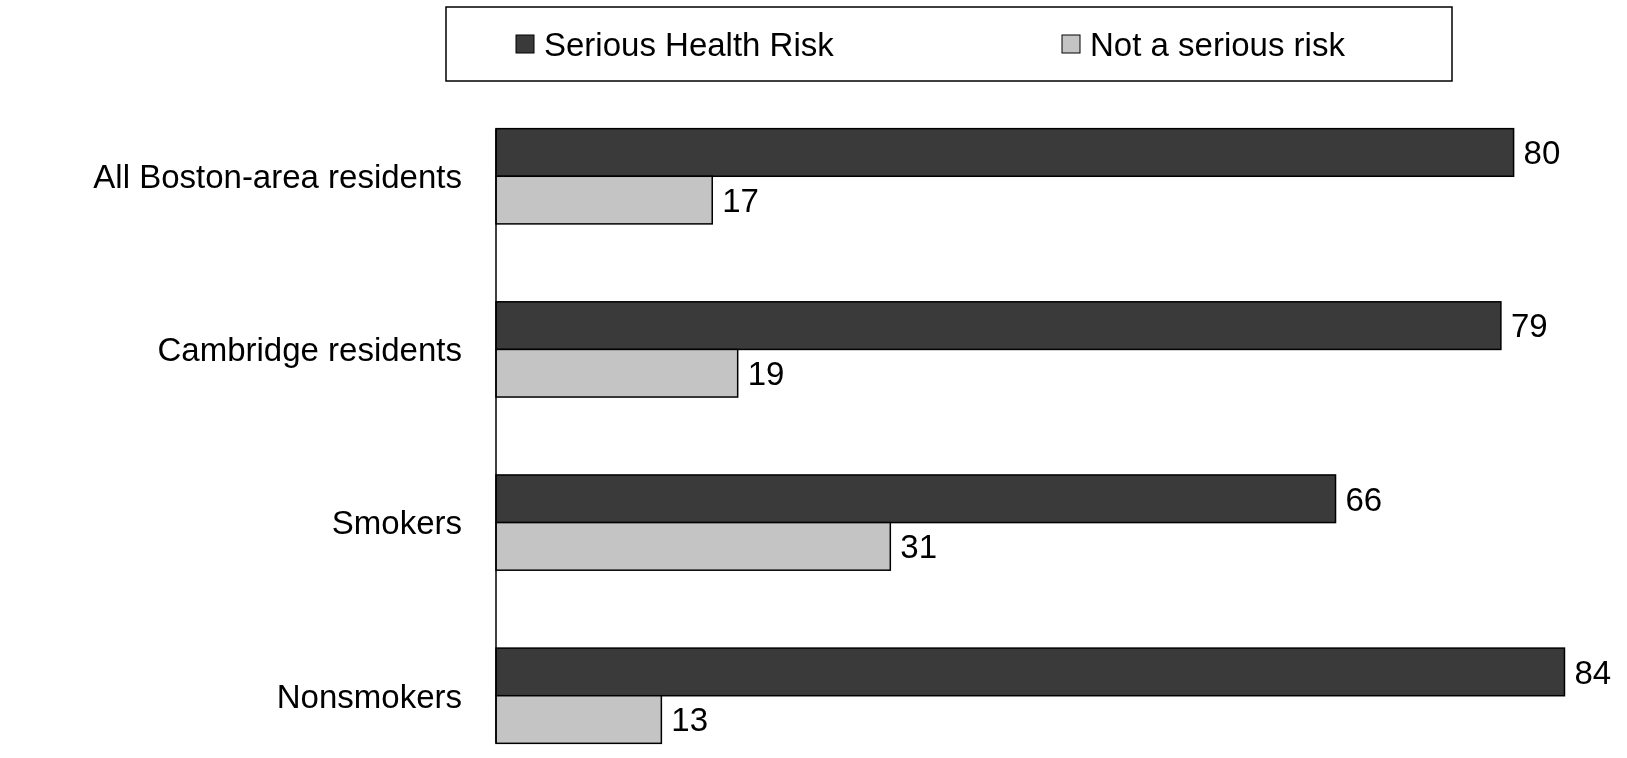 Image resolution: width=1627 pixels, height=758 pixels. Describe the element at coordinates (309, 350) in the screenshot. I see `y-tick-label: Cambridge residents` at that location.